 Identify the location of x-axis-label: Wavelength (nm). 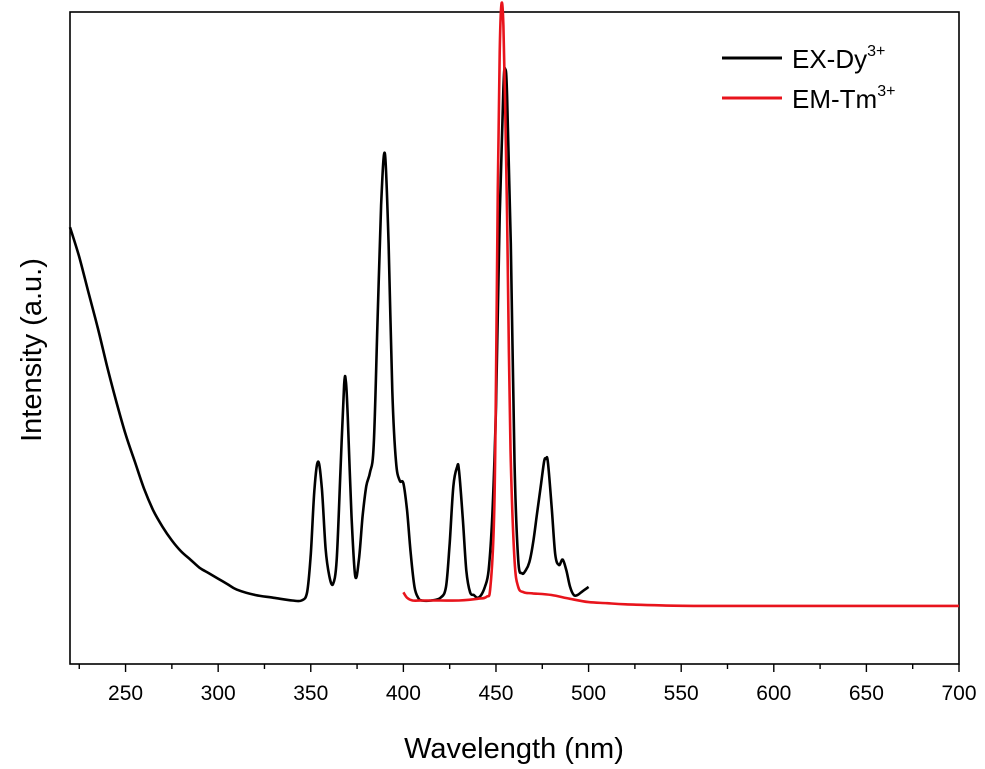
(514, 749).